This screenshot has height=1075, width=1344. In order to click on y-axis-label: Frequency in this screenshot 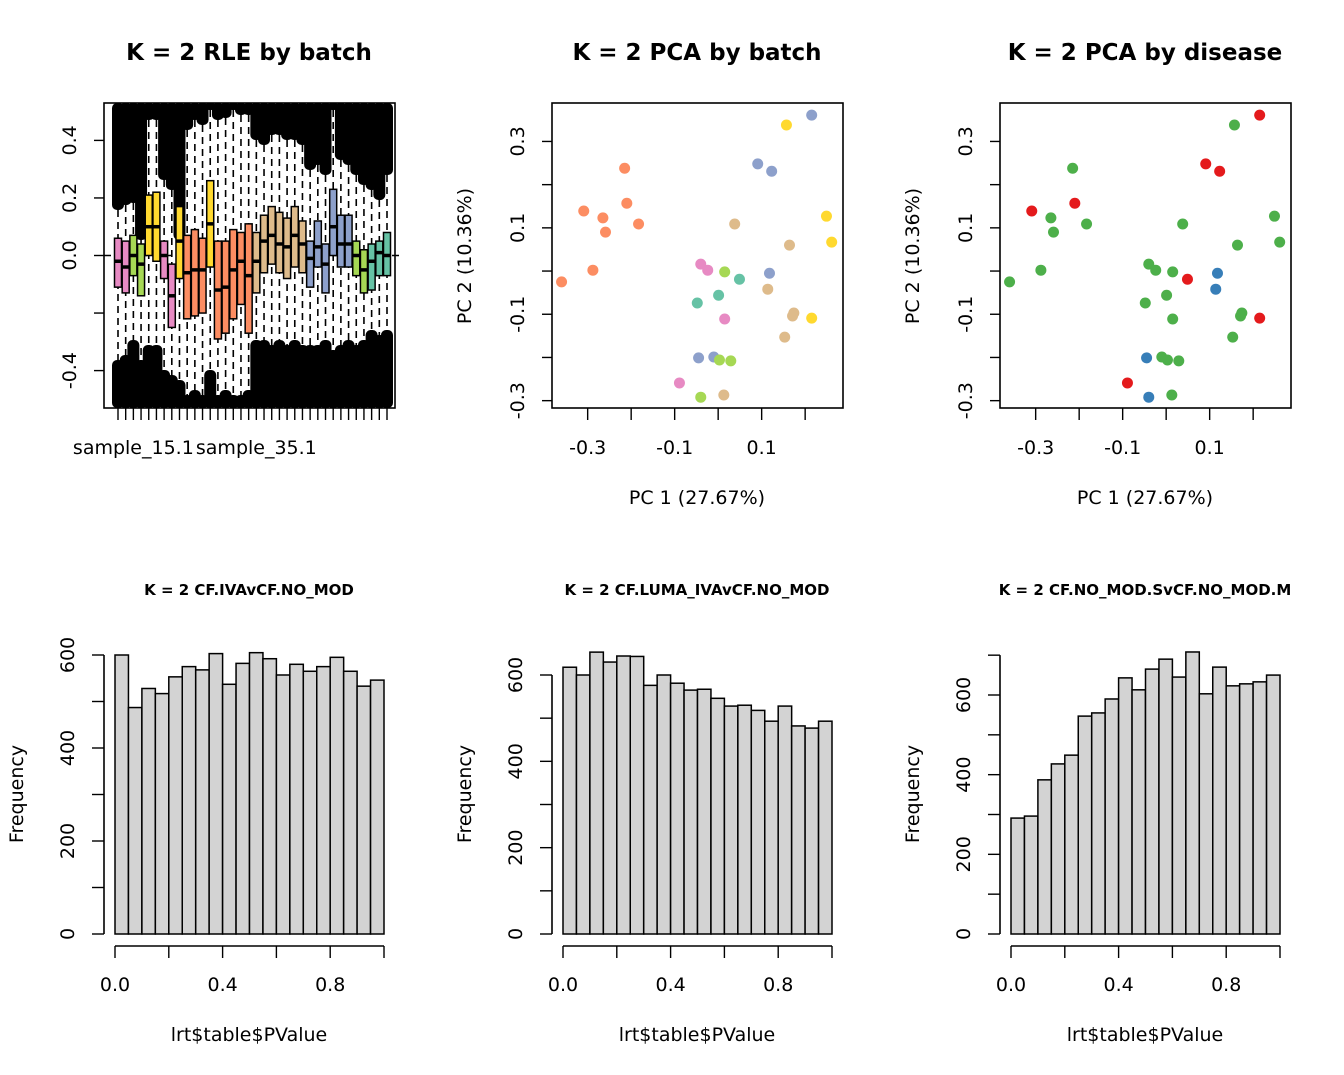, I will do `click(17, 794)`.